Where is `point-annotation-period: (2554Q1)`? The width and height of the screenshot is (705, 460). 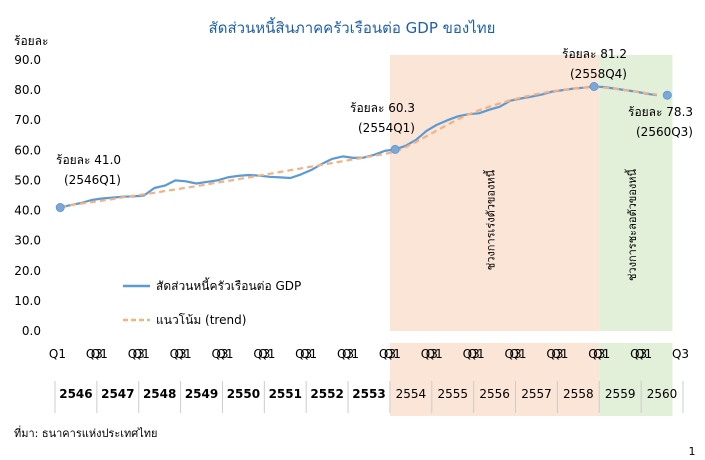 point-annotation-period: (2554Q1) is located at coordinates (386, 128).